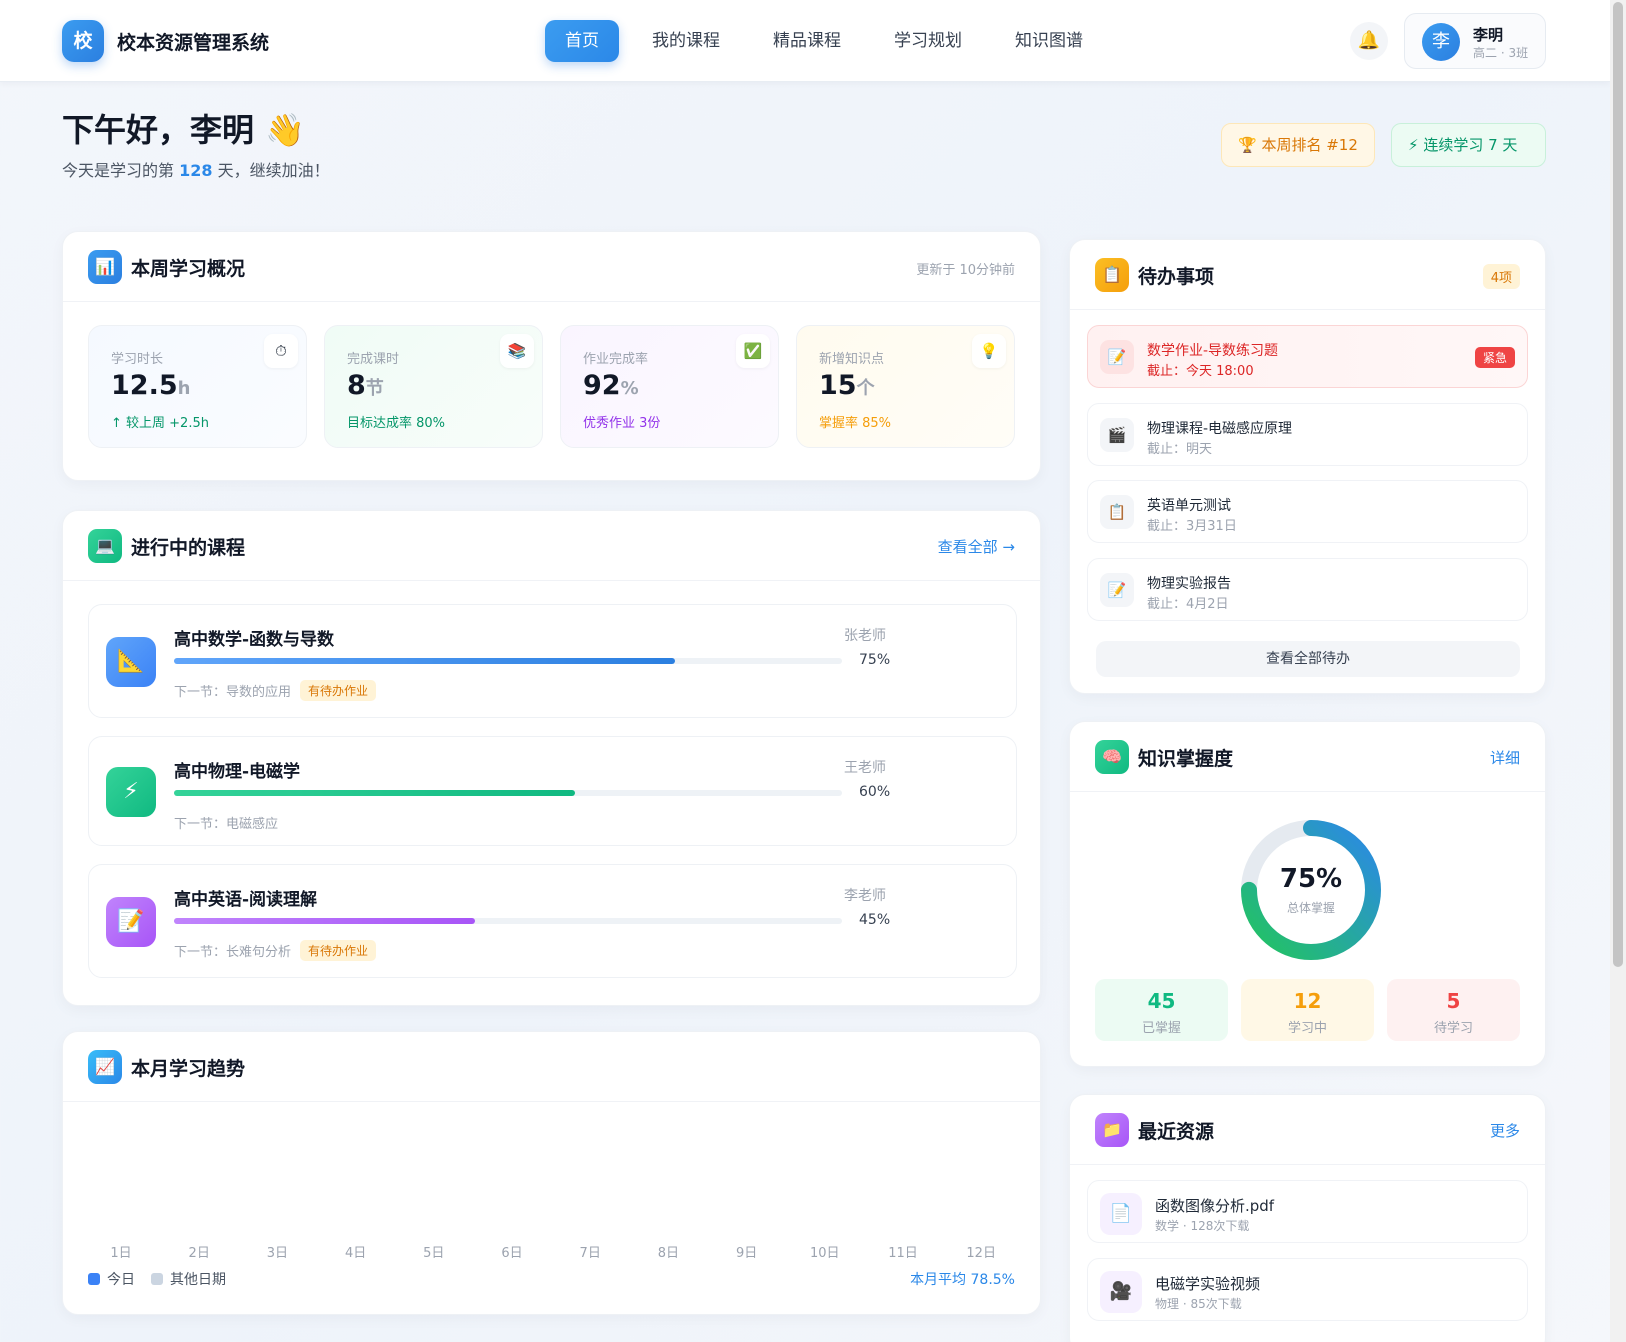 The width and height of the screenshot is (1626, 1342). I want to click on more-resources-link: 更多, so click(1504, 1131).